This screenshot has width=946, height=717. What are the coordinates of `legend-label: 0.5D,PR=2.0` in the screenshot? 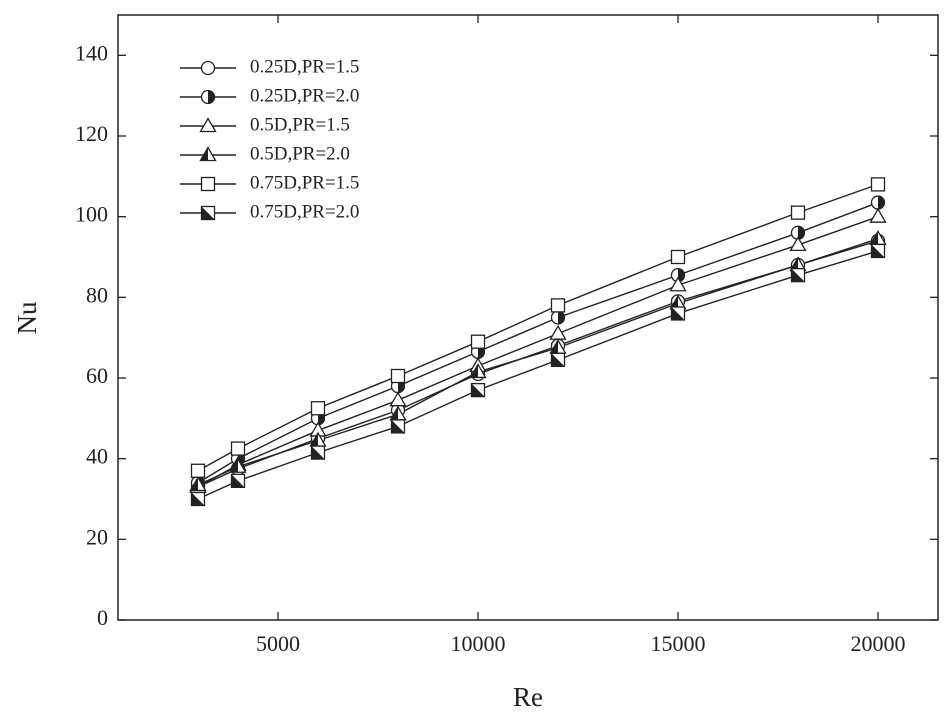 It's located at (300, 153).